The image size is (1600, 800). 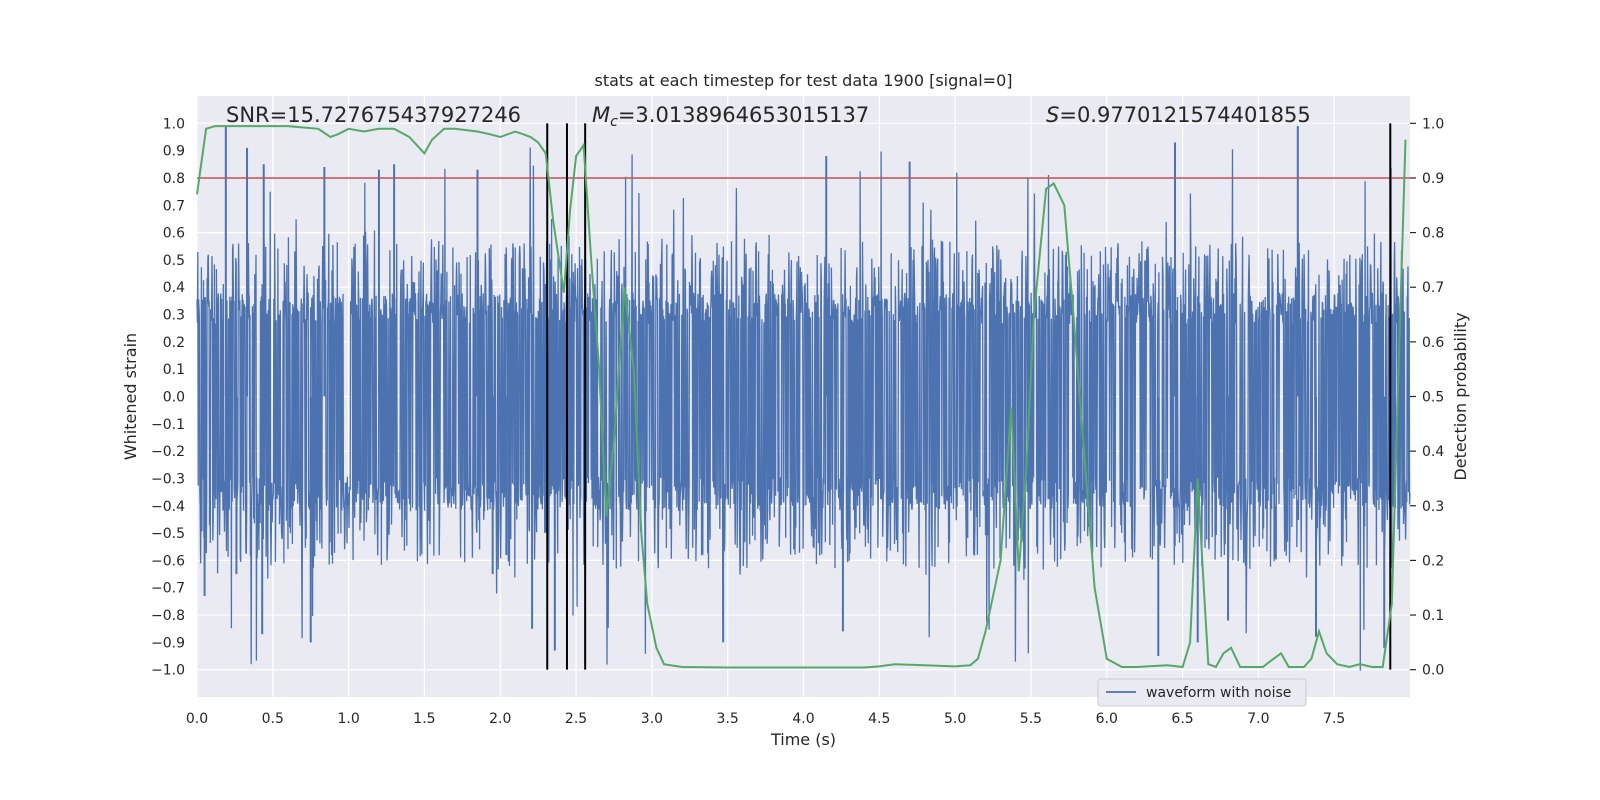 What do you see at coordinates (1334, 719) in the screenshot?
I see `x-tick-label: 7.5` at bounding box center [1334, 719].